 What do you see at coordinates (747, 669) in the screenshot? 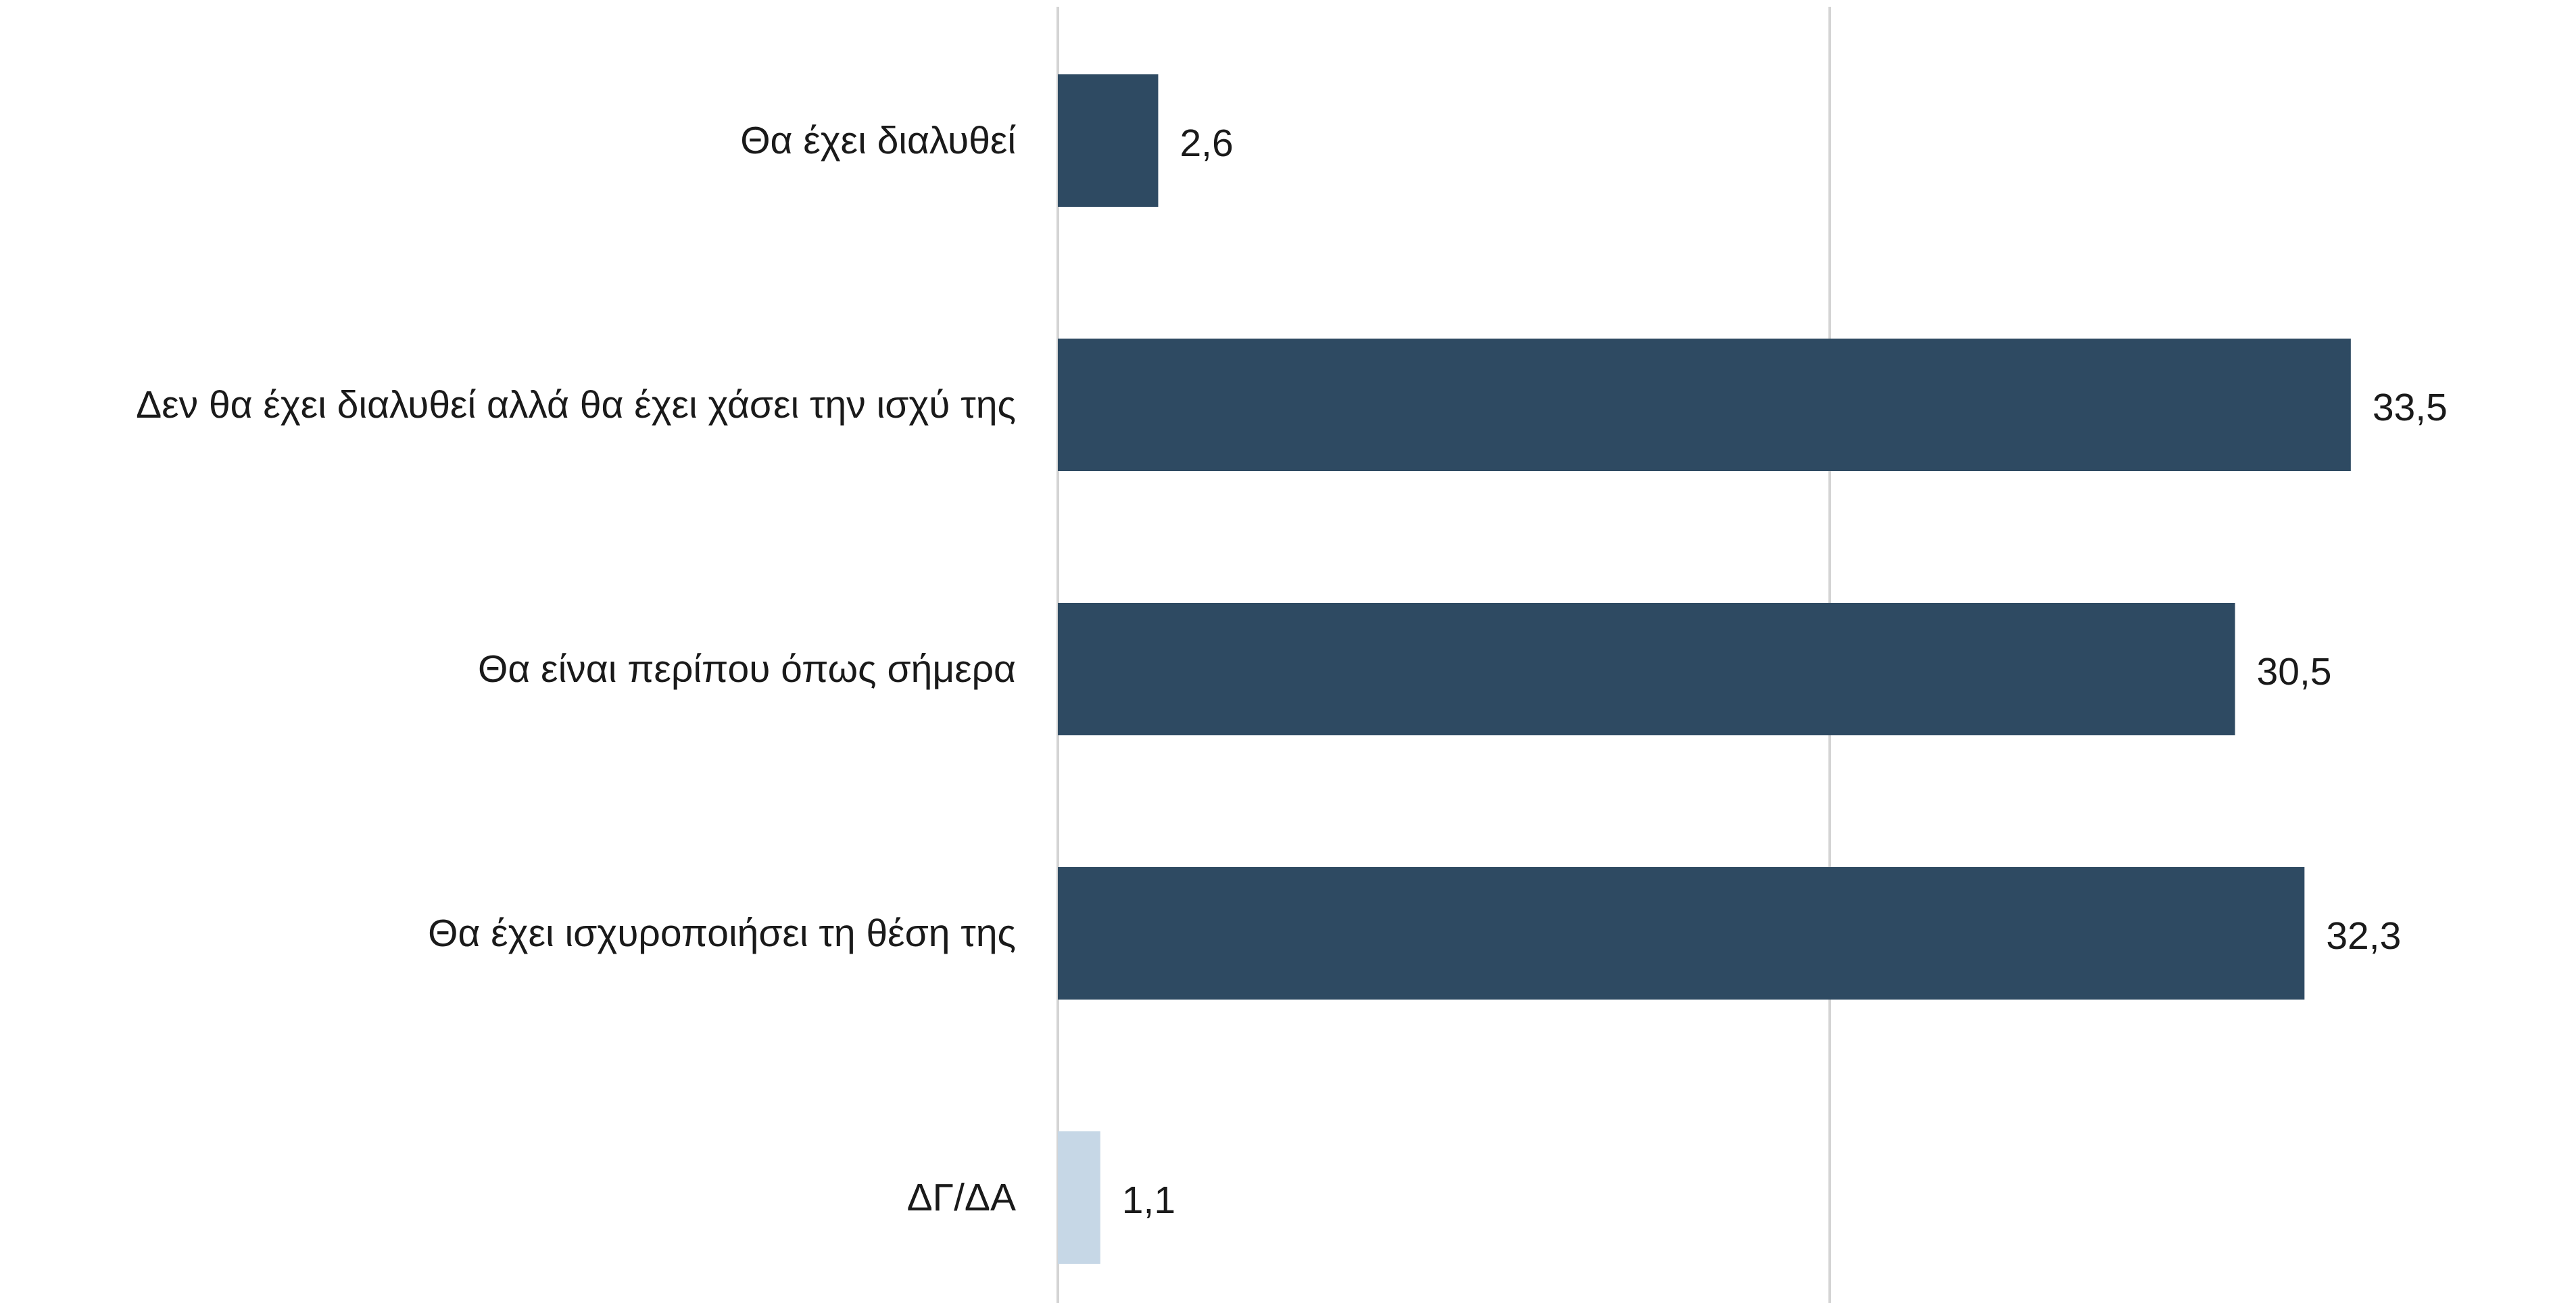
I see `category-label-2: Θα είναι περίπου όπως σήμερα` at bounding box center [747, 669].